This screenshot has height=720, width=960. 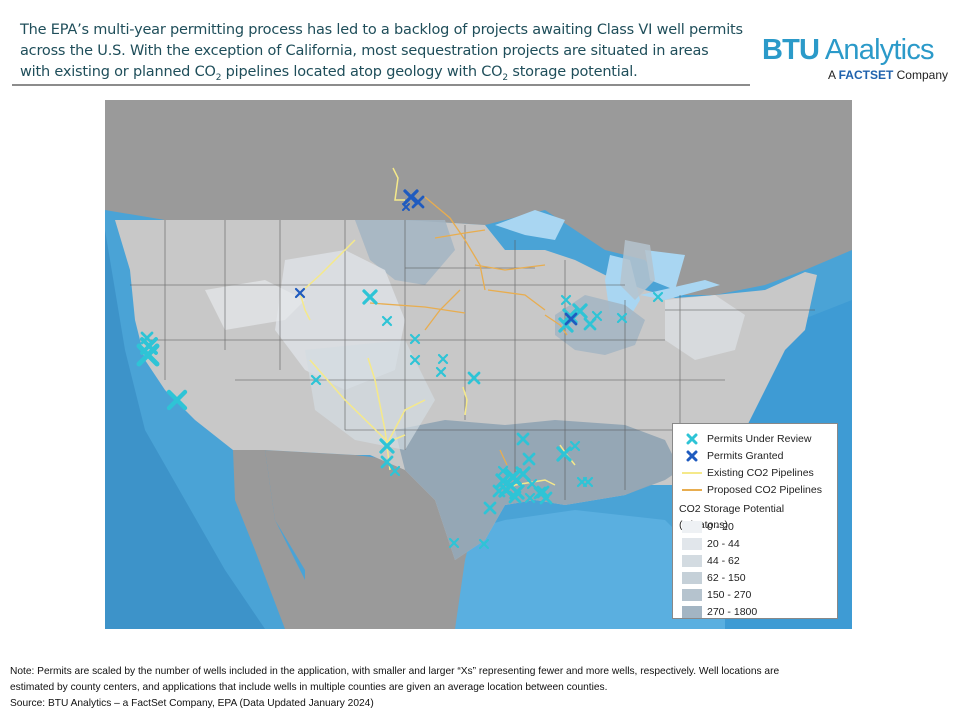 I want to click on logo-brand-bold: BTU, so click(x=791, y=50).